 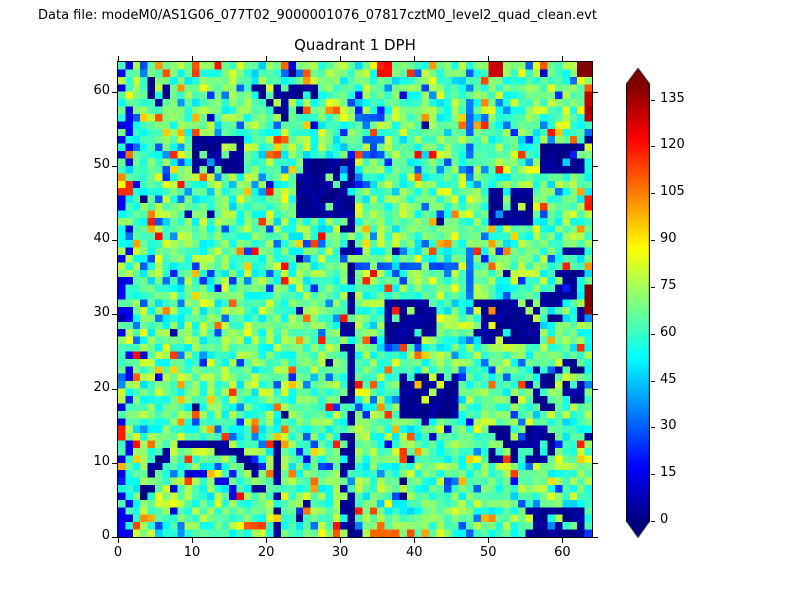 What do you see at coordinates (562, 552) in the screenshot?
I see `x-axis-tick-label: 60` at bounding box center [562, 552].